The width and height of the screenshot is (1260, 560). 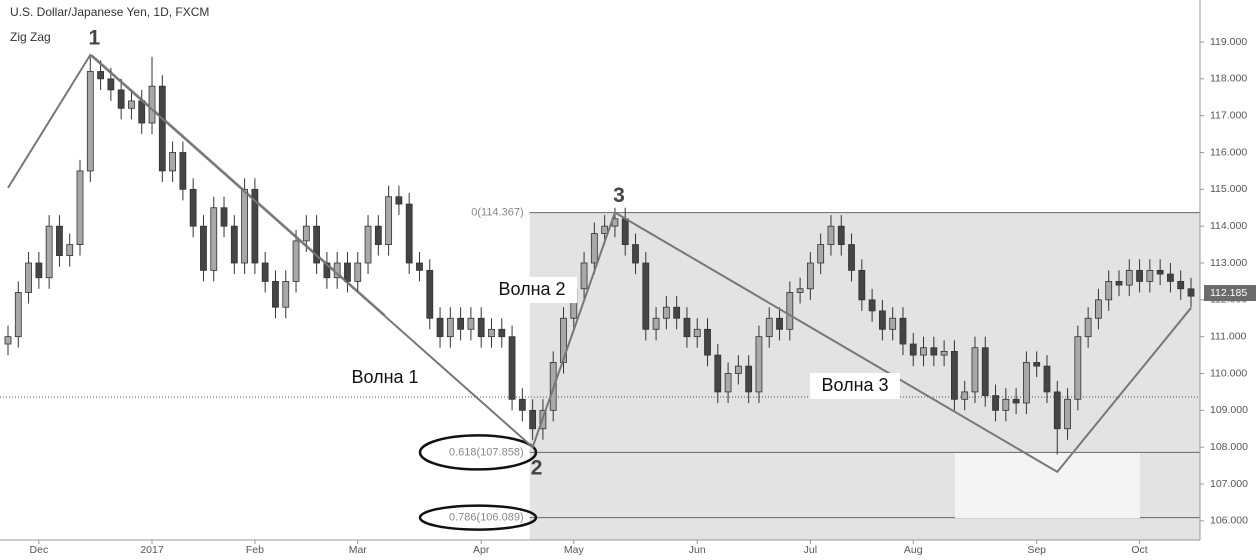 What do you see at coordinates (1229, 447) in the screenshot?
I see `y-tick-label: 108.000` at bounding box center [1229, 447].